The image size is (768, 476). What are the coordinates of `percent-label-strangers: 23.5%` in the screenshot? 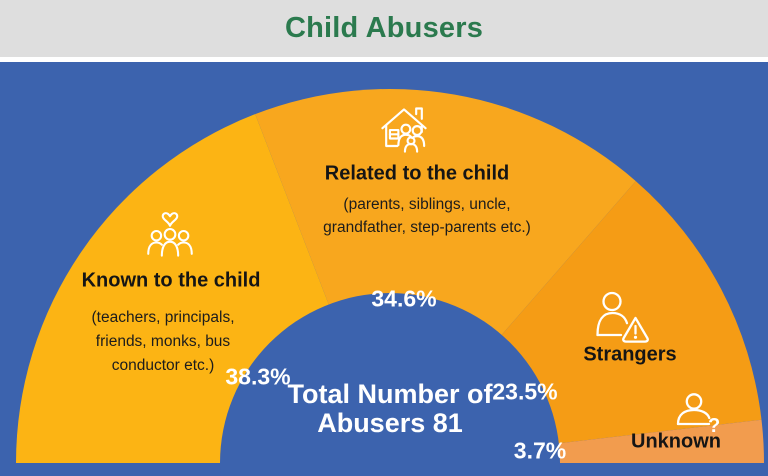 It's located at (525, 391).